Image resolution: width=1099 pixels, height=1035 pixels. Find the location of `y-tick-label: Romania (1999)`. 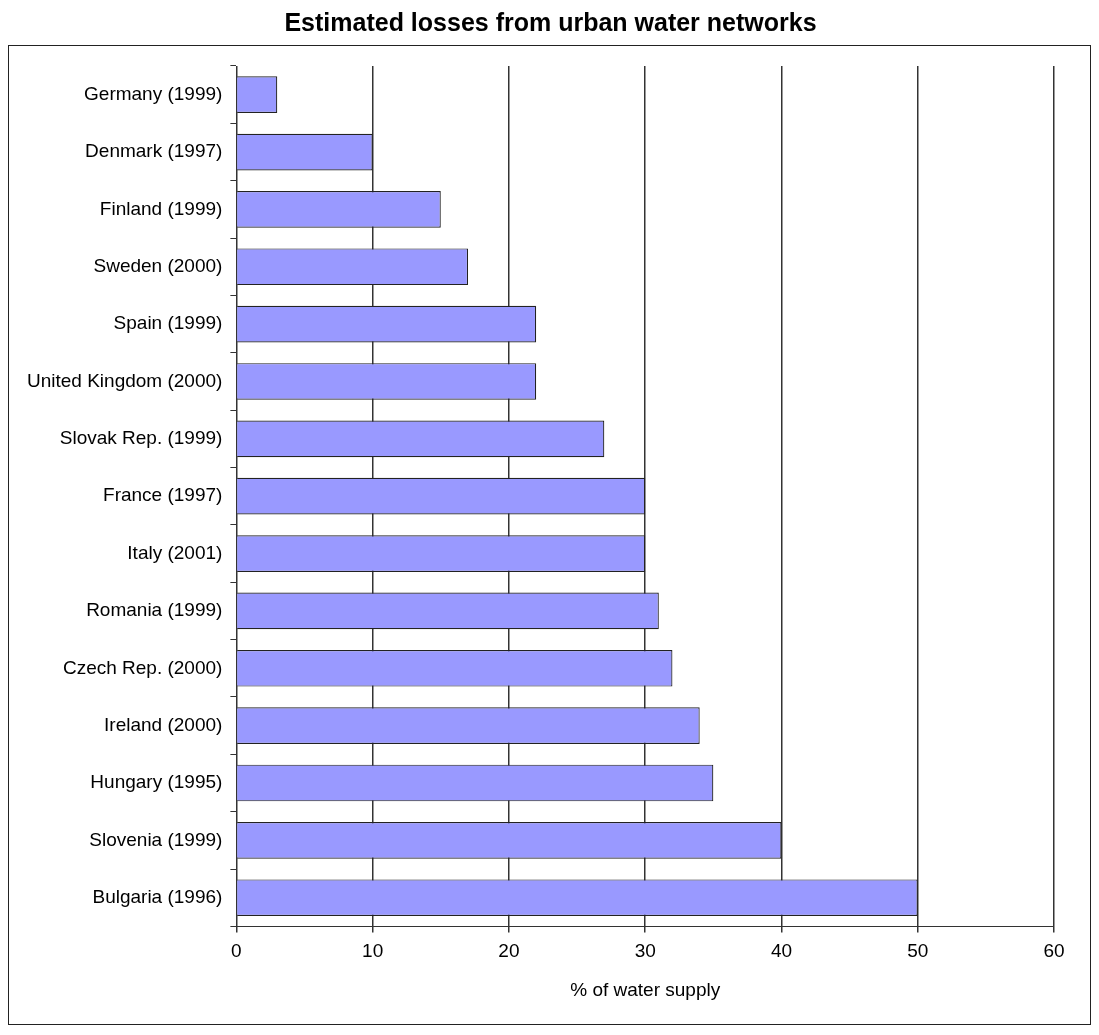

y-tick-label: Romania (1999) is located at coordinates (154, 610).